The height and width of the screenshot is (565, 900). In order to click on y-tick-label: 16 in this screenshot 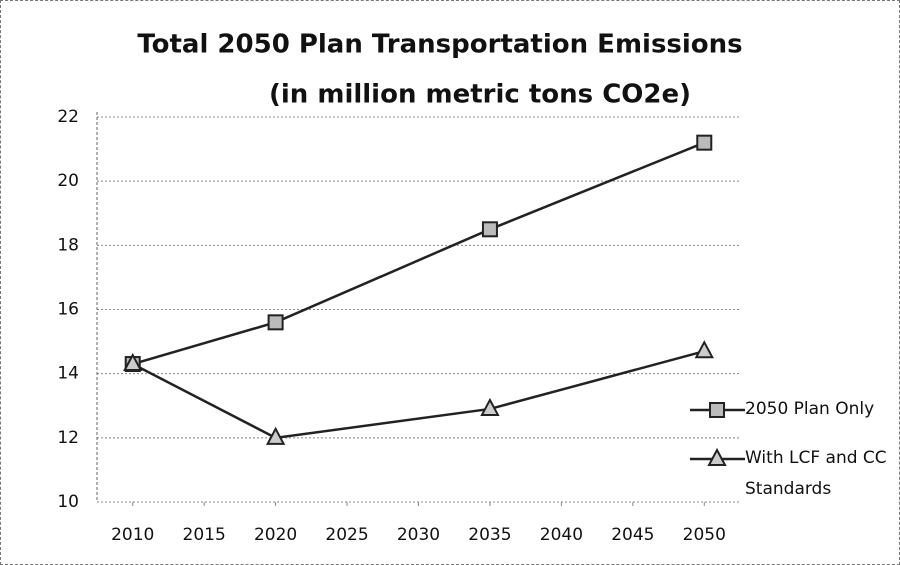, I will do `click(68, 310)`.